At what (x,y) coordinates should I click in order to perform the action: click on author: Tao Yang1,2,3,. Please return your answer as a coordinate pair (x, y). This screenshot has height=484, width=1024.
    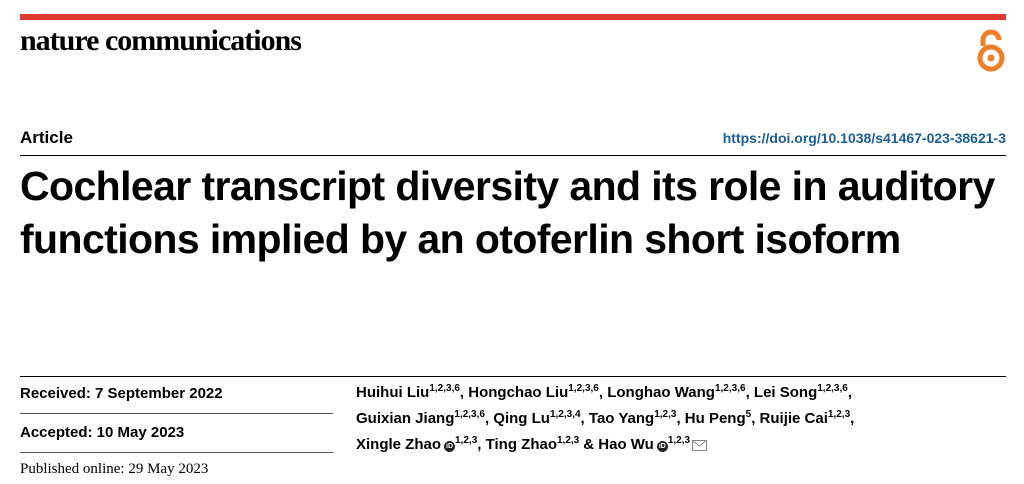
    Looking at the image, I should click on (634, 418).